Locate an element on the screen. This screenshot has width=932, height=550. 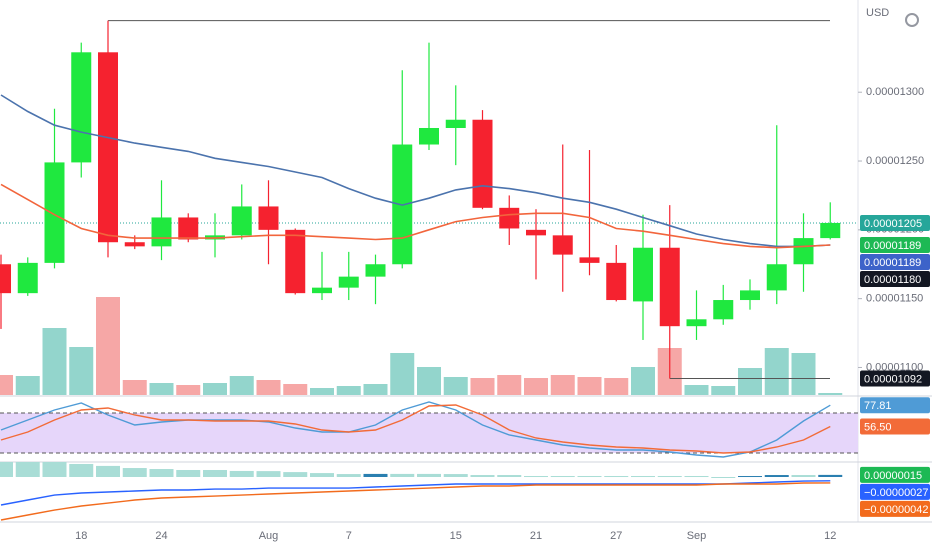
macd-line is located at coordinates (415, 493).